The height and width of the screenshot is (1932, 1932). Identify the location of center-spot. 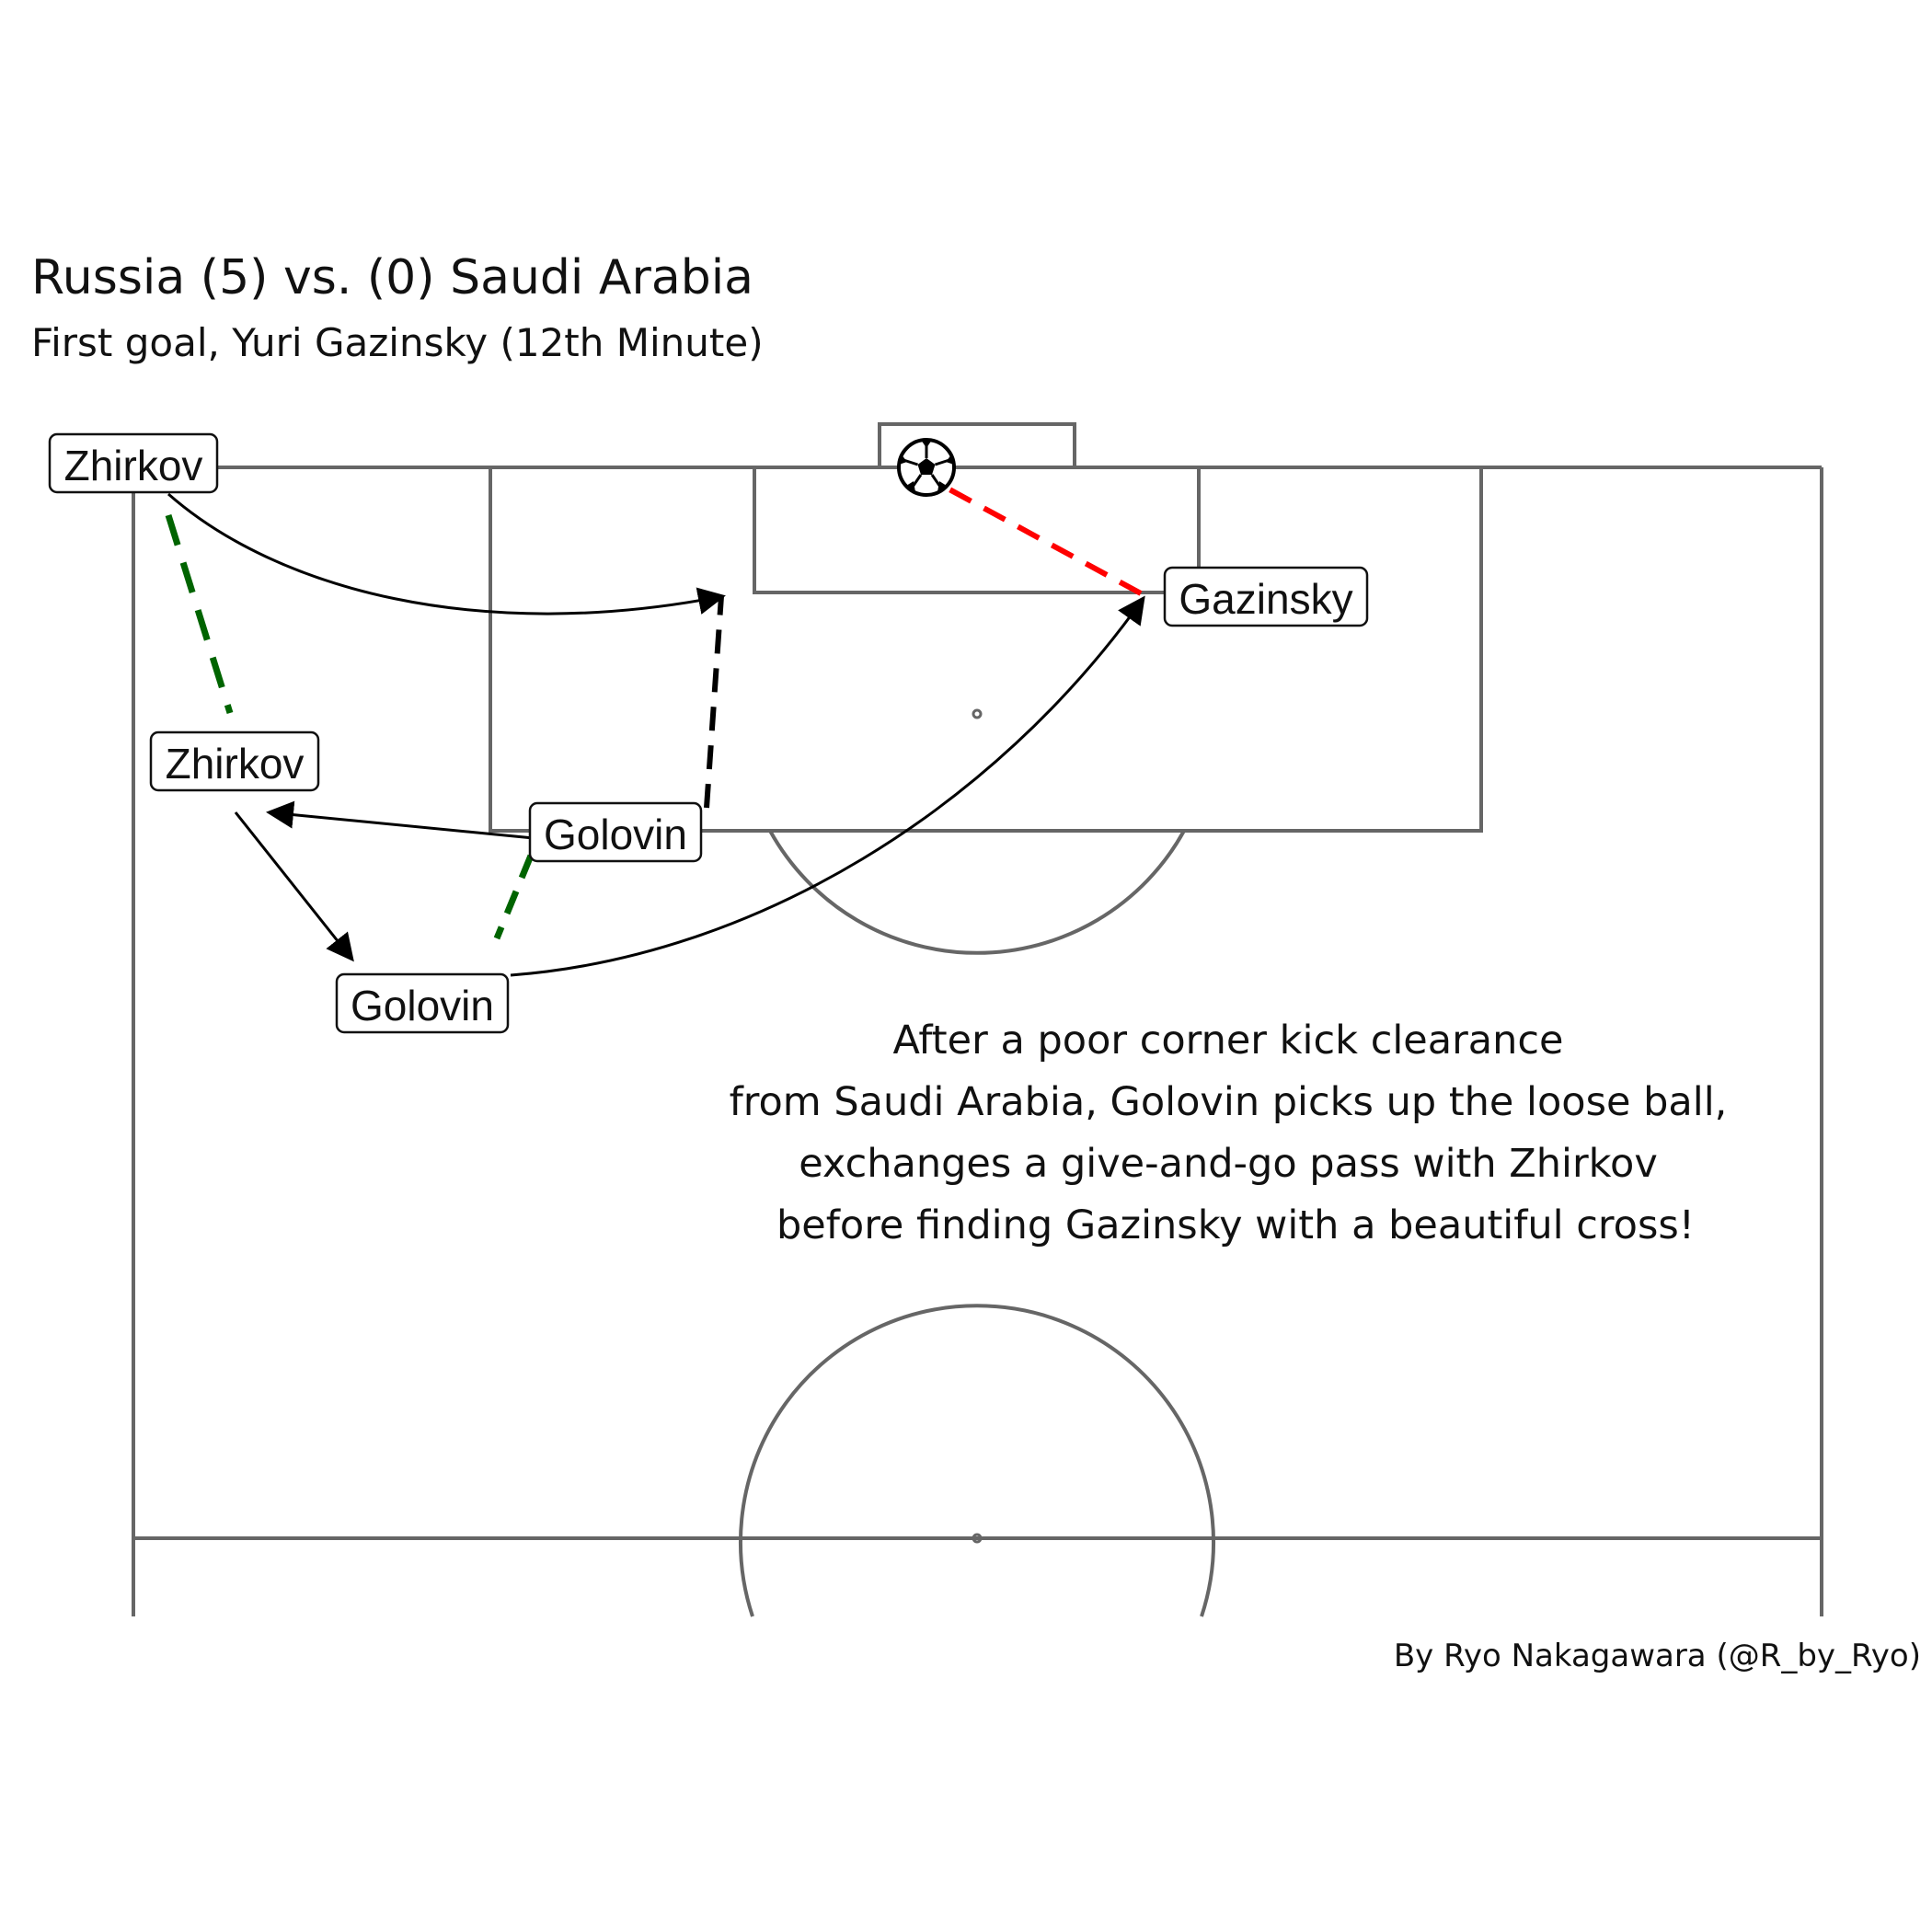
(977, 1538).